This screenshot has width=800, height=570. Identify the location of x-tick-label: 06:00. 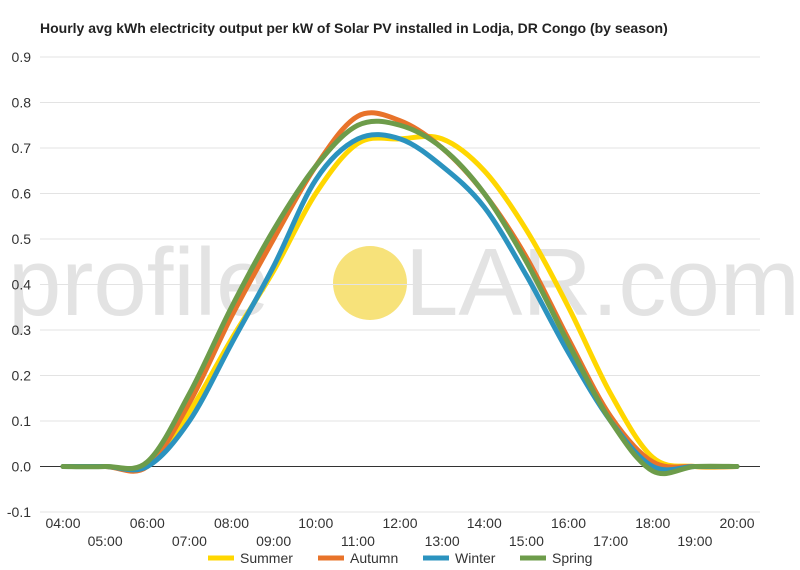
(147, 523).